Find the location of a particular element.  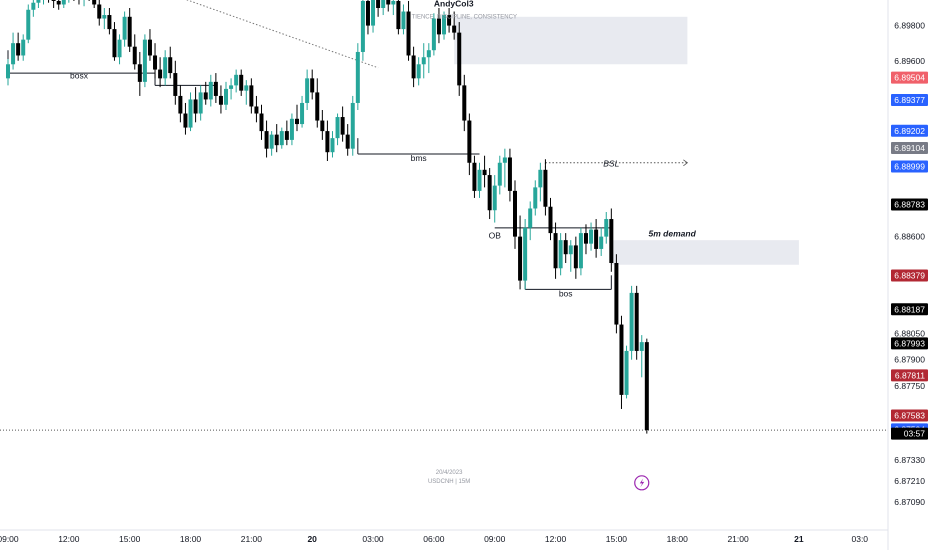

demand-zone-5m is located at coordinates (705, 252).